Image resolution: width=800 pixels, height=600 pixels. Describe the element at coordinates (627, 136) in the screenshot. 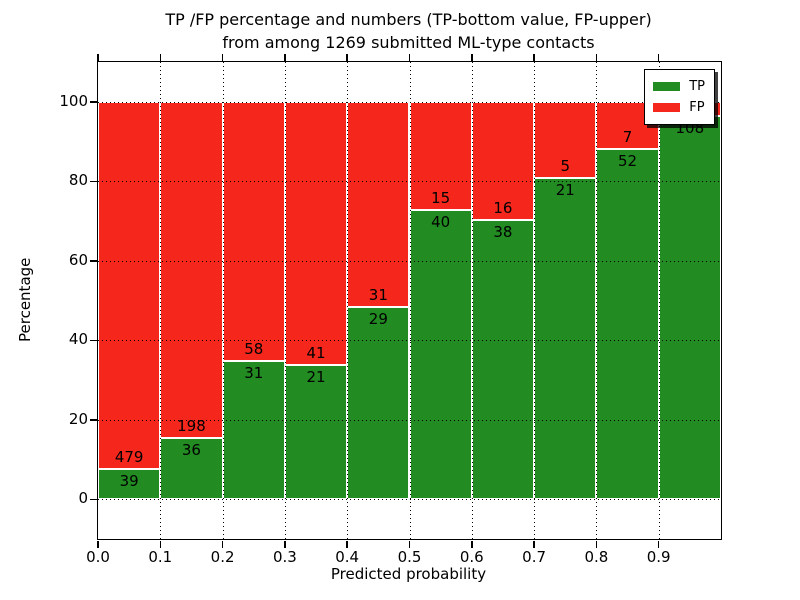

I see `fp-count-label: 7` at that location.